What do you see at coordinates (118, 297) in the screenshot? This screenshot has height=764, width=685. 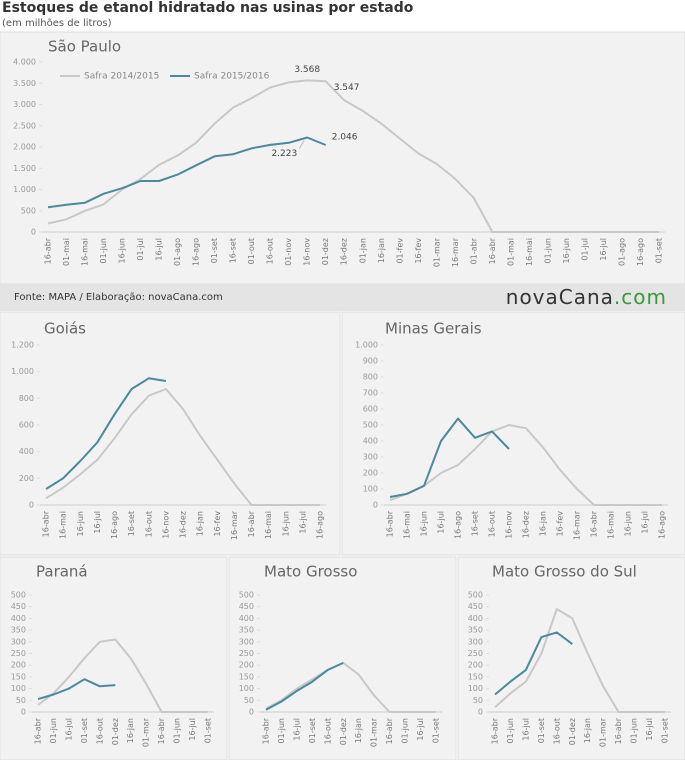 I see `source: Fonte: MAPA / Elaboração: novaCana.com` at bounding box center [118, 297].